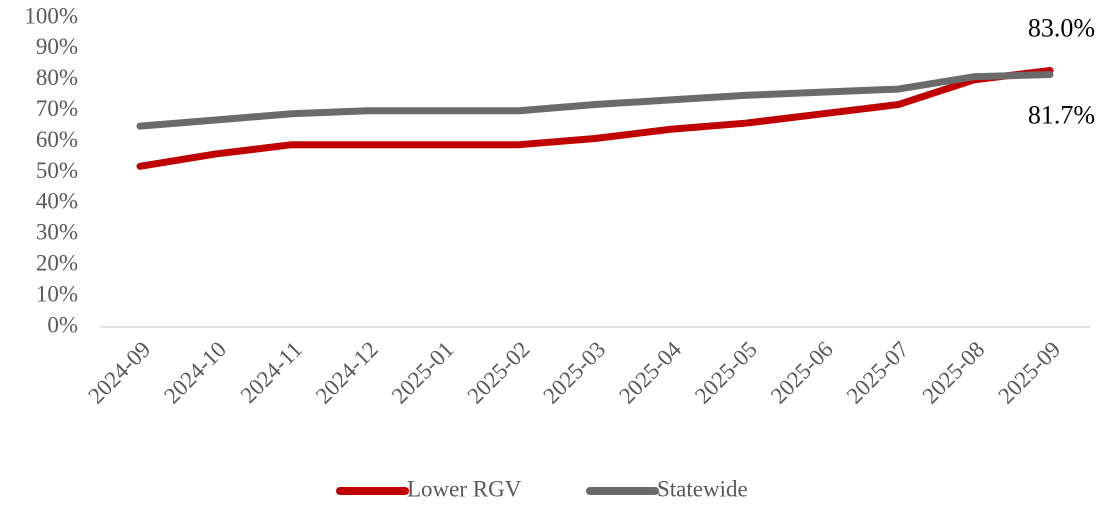  Describe the element at coordinates (726, 373) in the screenshot. I see `x-tick-label: 2025-05` at that location.